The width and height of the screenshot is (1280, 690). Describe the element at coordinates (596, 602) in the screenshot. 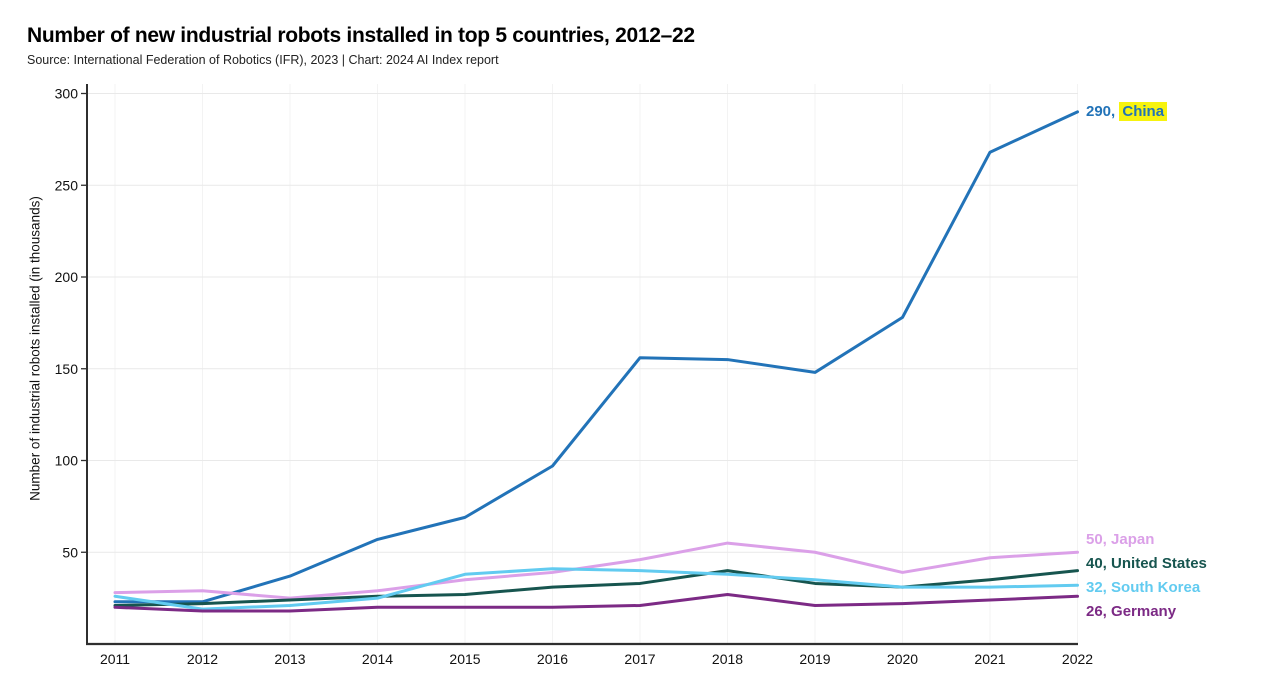

I see `line-germany` at that location.